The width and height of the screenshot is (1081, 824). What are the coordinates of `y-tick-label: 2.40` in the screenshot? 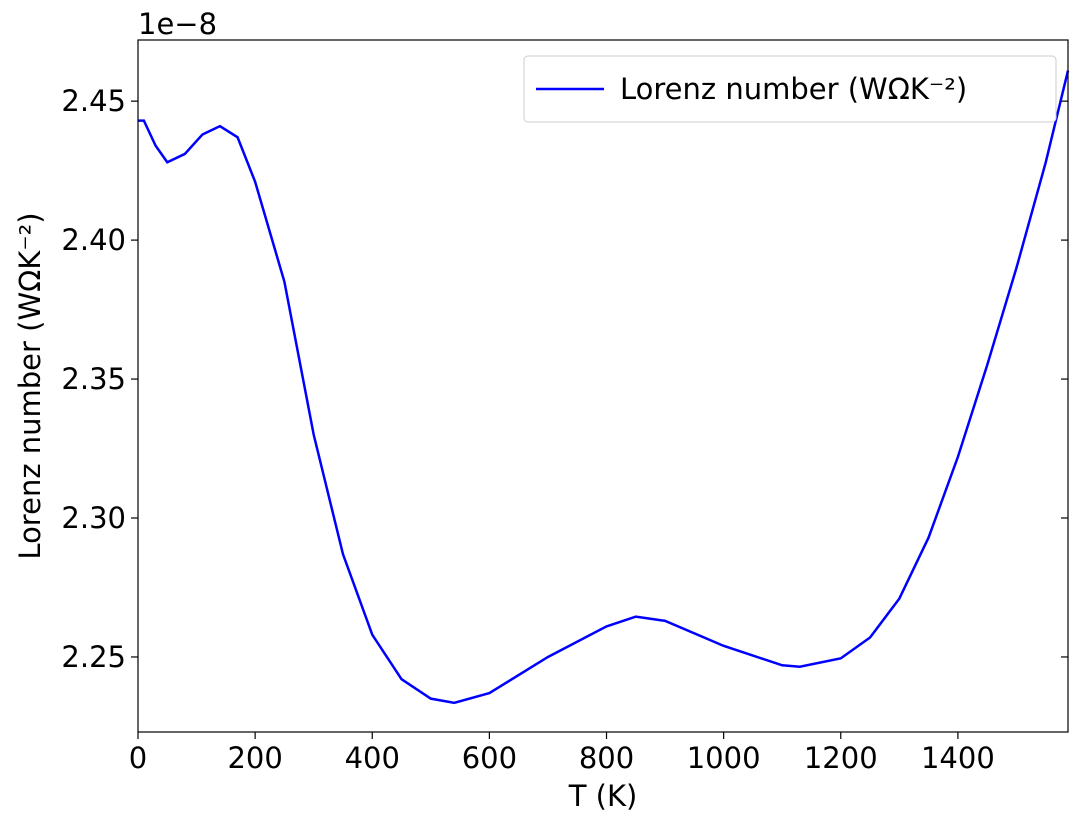 It's located at (93, 240).